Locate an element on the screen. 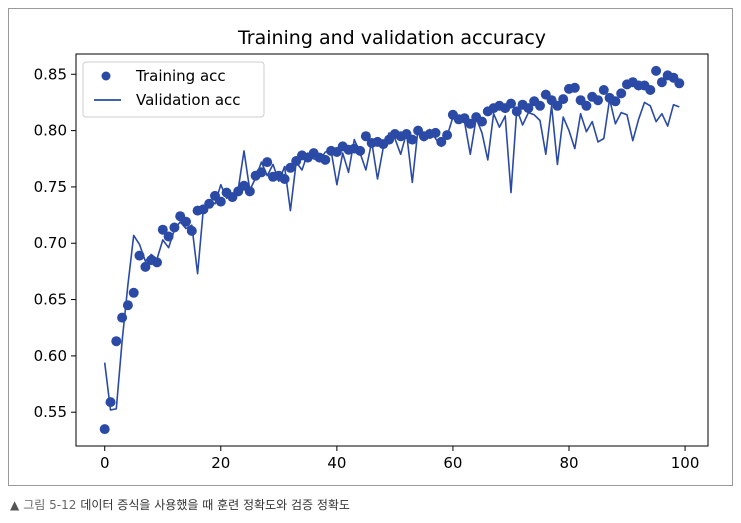 Image resolution: width=741 pixels, height=523 pixels. x-tick-label: 80 is located at coordinates (568, 463).